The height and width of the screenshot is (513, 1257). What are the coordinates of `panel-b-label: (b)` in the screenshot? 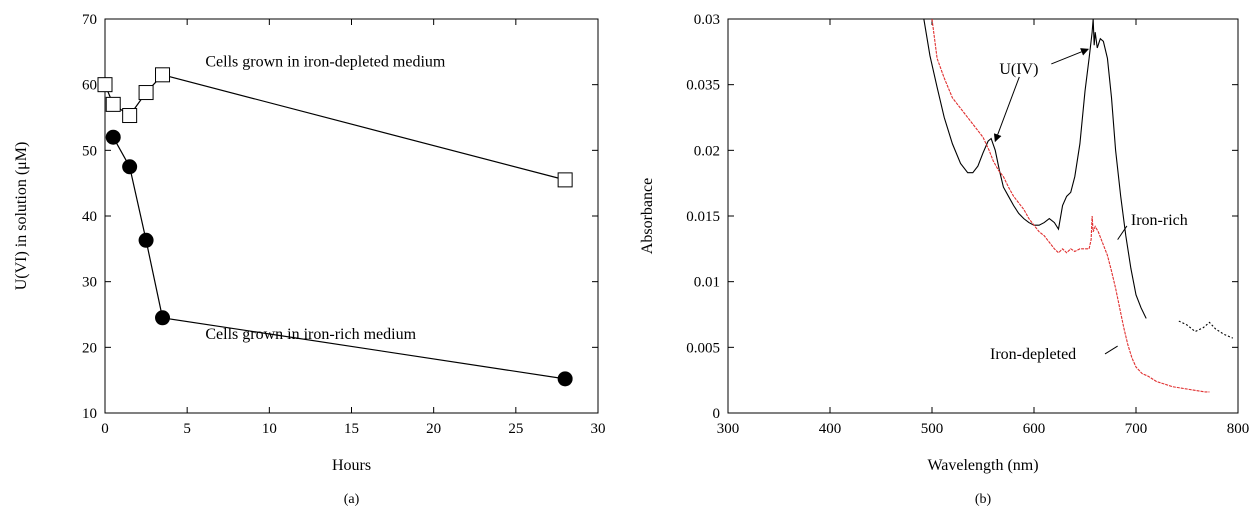 It's located at (983, 499).